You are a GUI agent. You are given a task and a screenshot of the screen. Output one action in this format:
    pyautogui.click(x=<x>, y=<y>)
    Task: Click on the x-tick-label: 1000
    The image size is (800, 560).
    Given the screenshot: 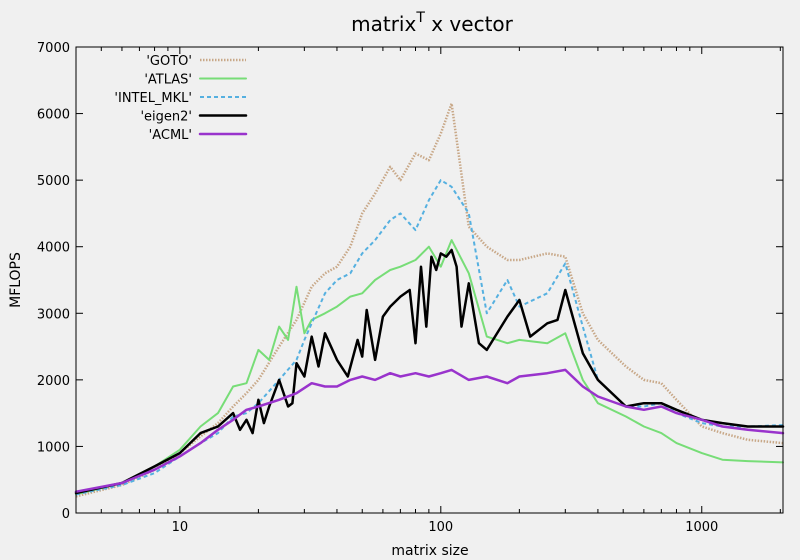 What is the action you would take?
    pyautogui.click(x=701, y=527)
    